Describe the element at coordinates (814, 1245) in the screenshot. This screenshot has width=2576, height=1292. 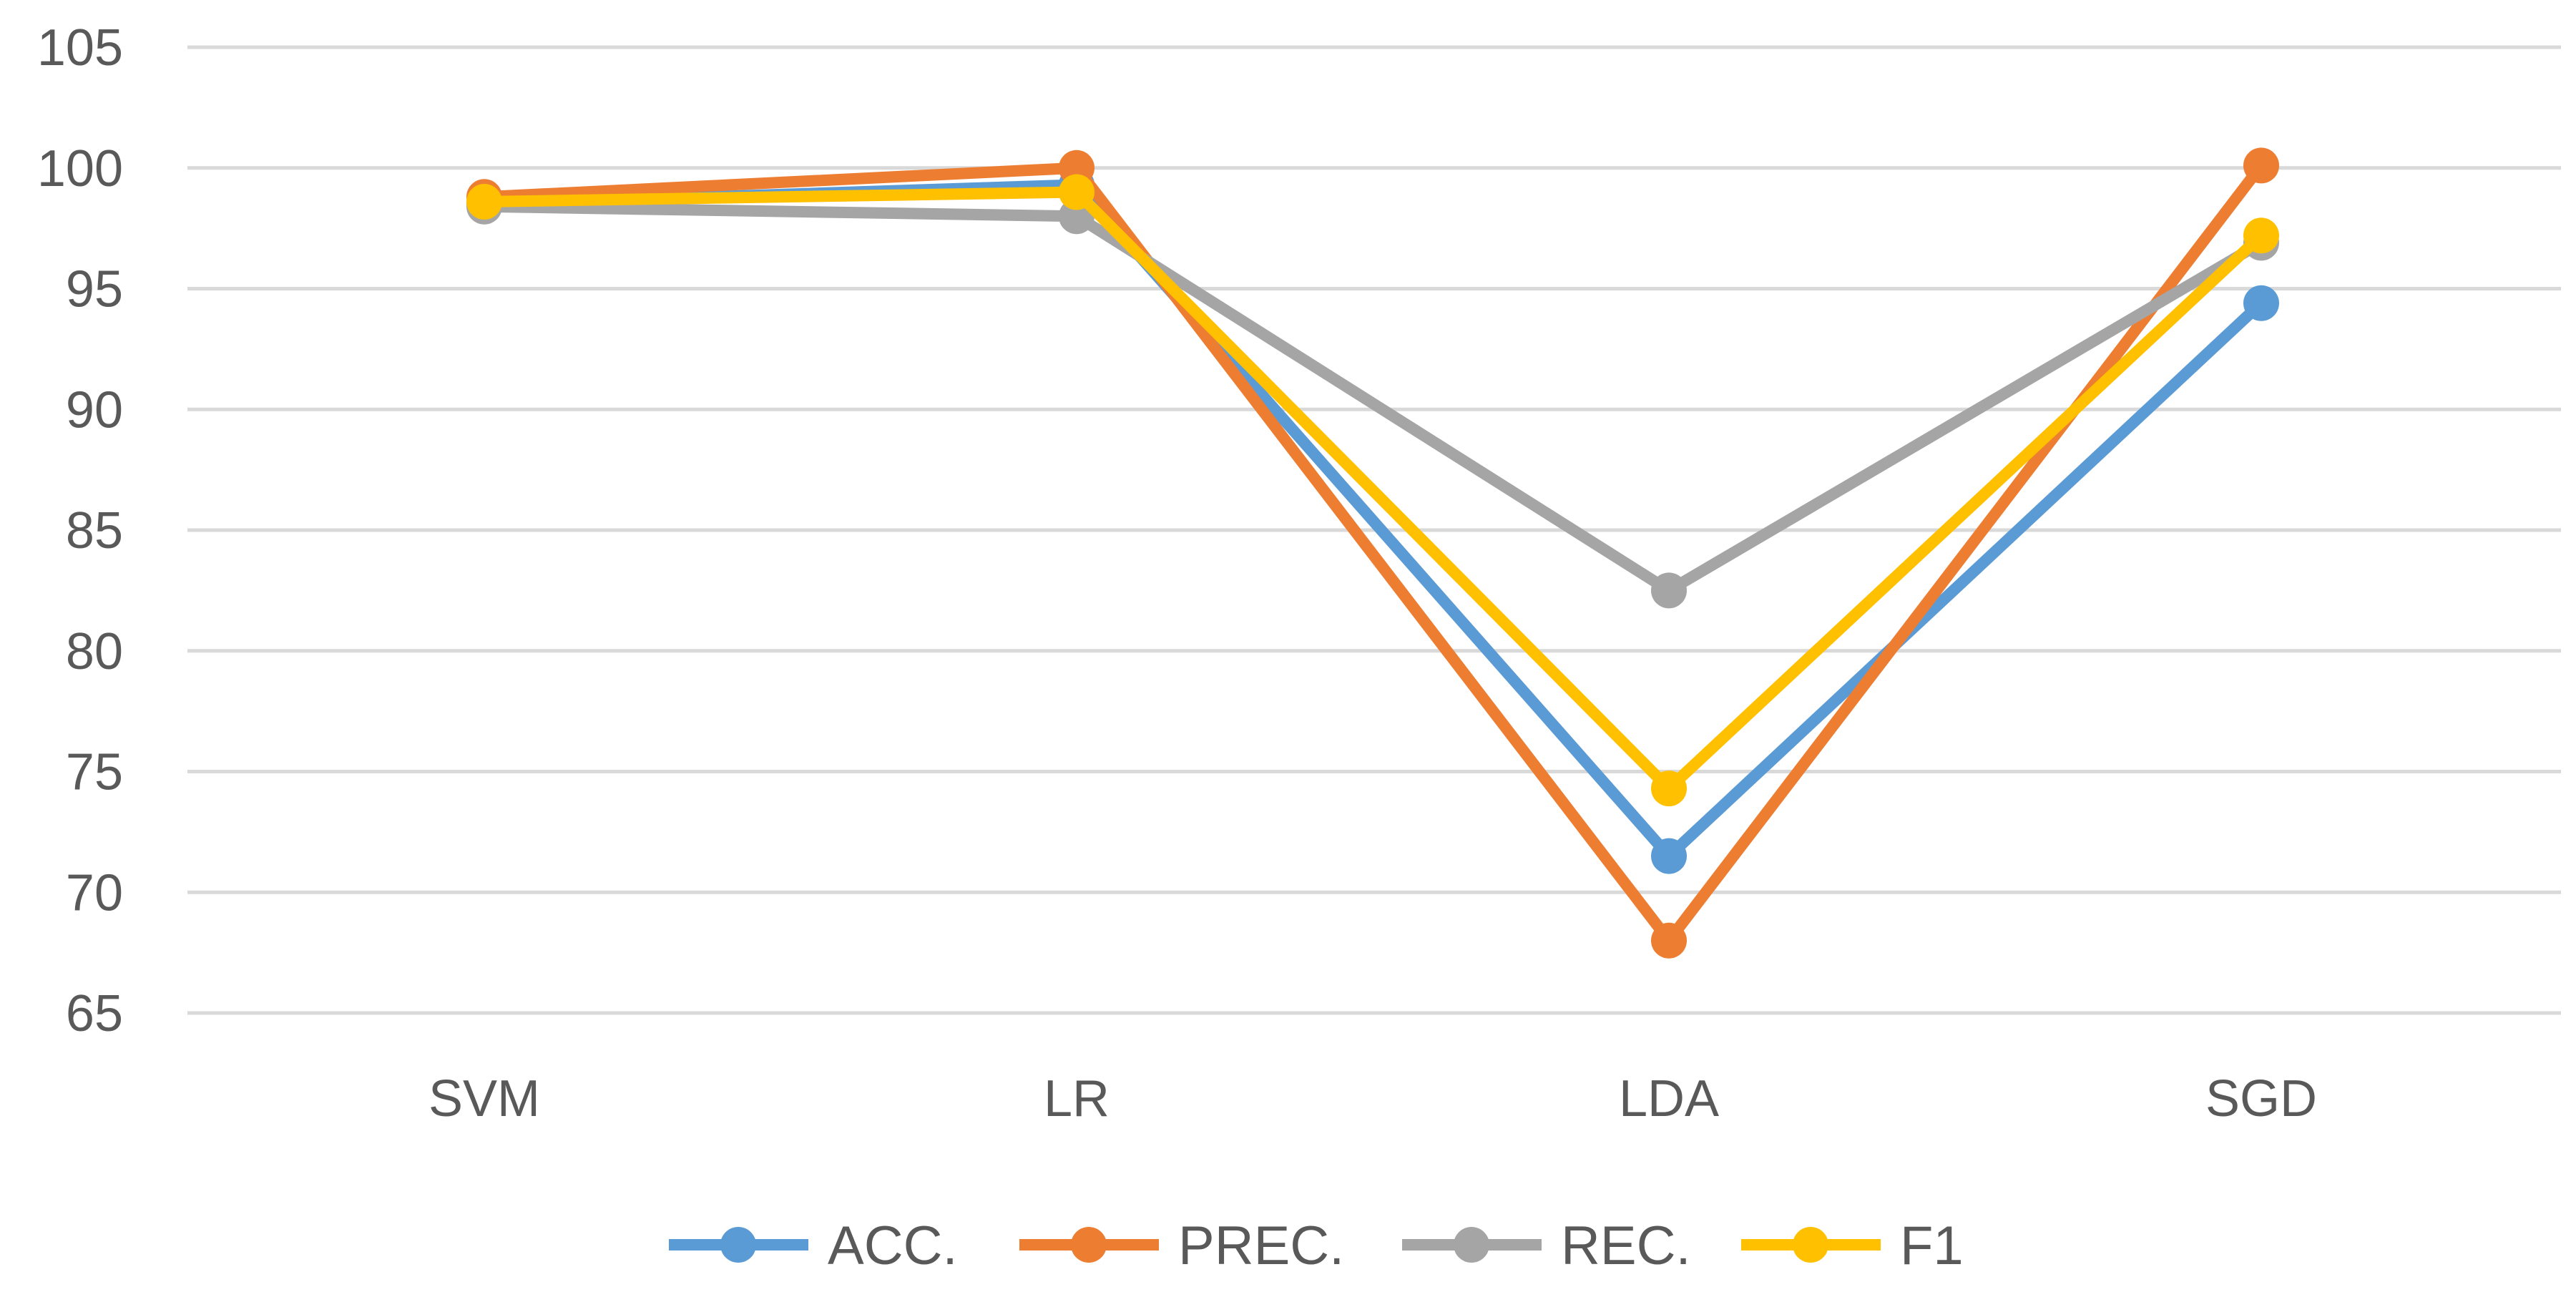
I see `legend-item-acc: ACC.` at that location.